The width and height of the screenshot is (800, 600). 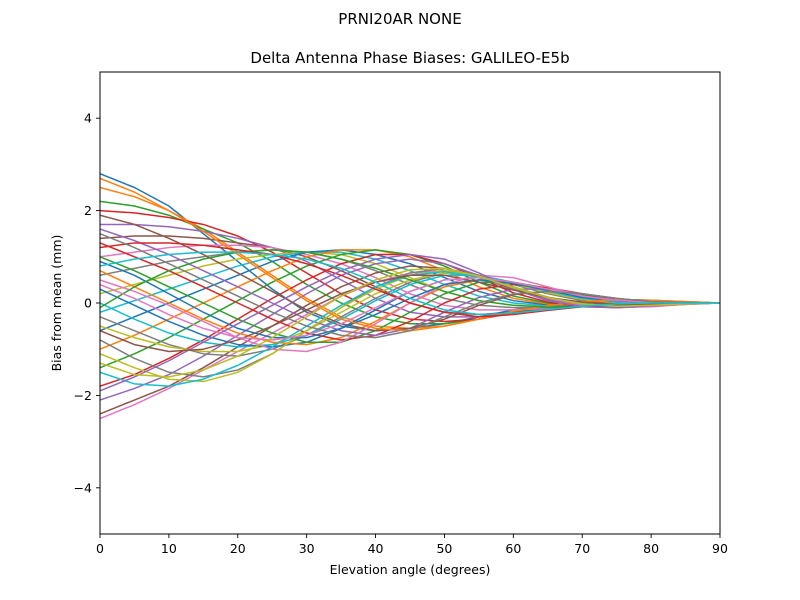 What do you see at coordinates (582, 548) in the screenshot?
I see `x-tick-label: 70` at bounding box center [582, 548].